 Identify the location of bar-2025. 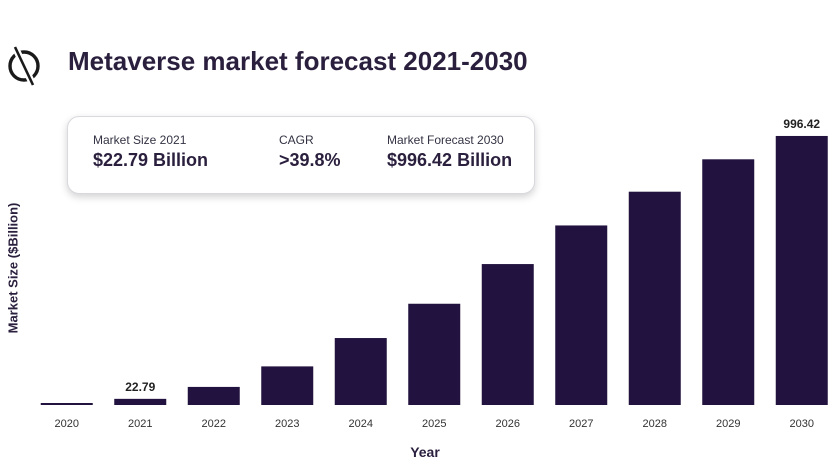
(434, 354).